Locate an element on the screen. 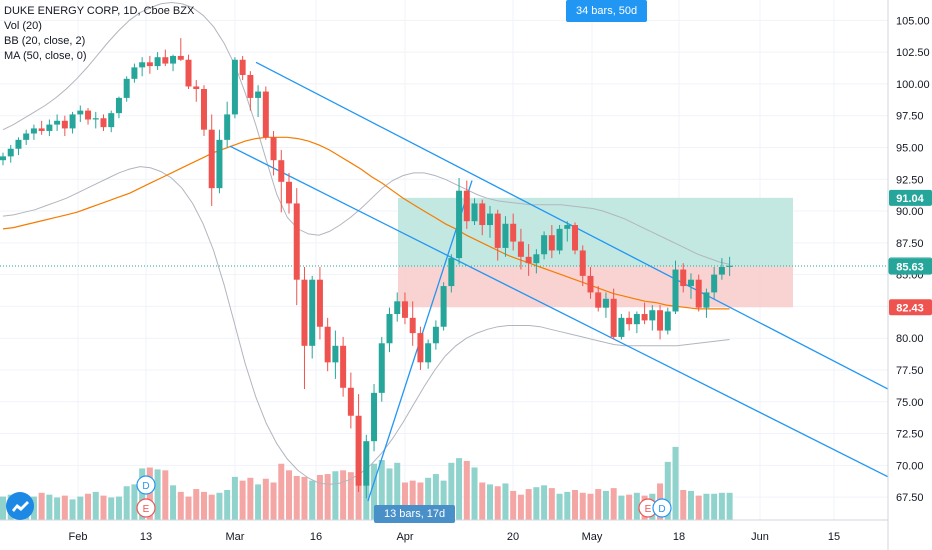 The height and width of the screenshot is (550, 932). legend-bollinger: BB (20, close, 2) is located at coordinates (45, 41).